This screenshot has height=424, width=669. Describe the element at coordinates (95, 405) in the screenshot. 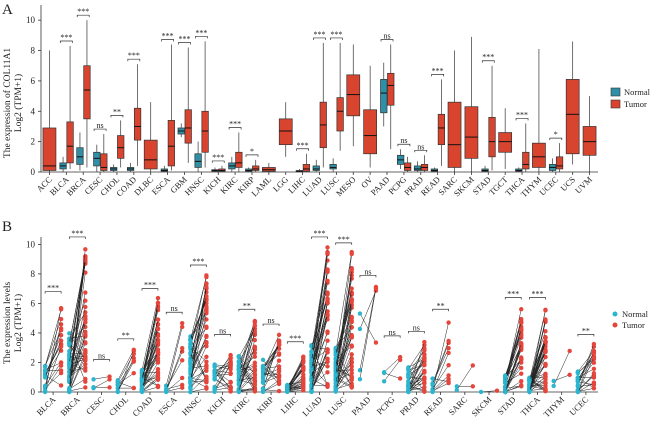

I see `panel-b-x-tick-label: CESC` at that location.